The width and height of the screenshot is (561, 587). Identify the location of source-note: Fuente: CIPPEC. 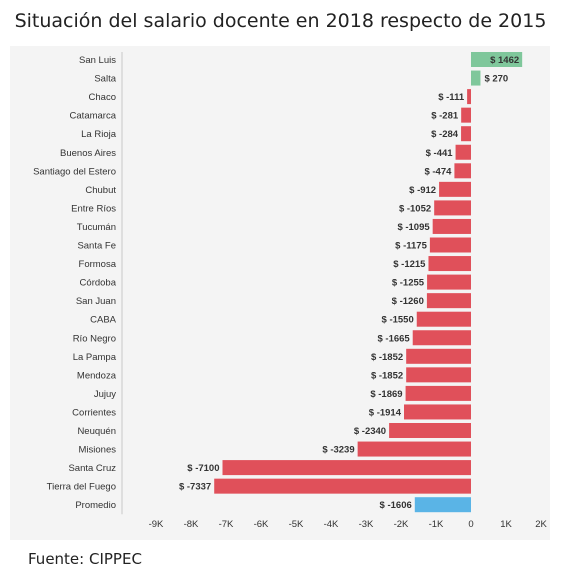
(85, 559).